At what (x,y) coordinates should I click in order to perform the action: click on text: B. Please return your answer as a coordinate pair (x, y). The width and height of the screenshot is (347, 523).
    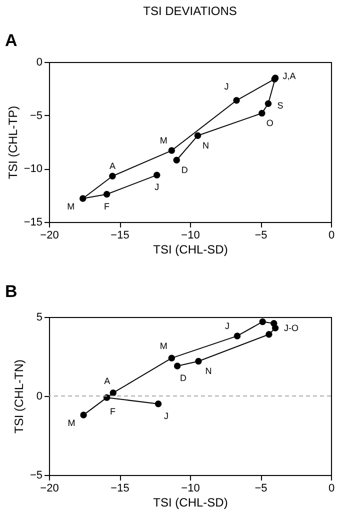
    Looking at the image, I should click on (11, 291).